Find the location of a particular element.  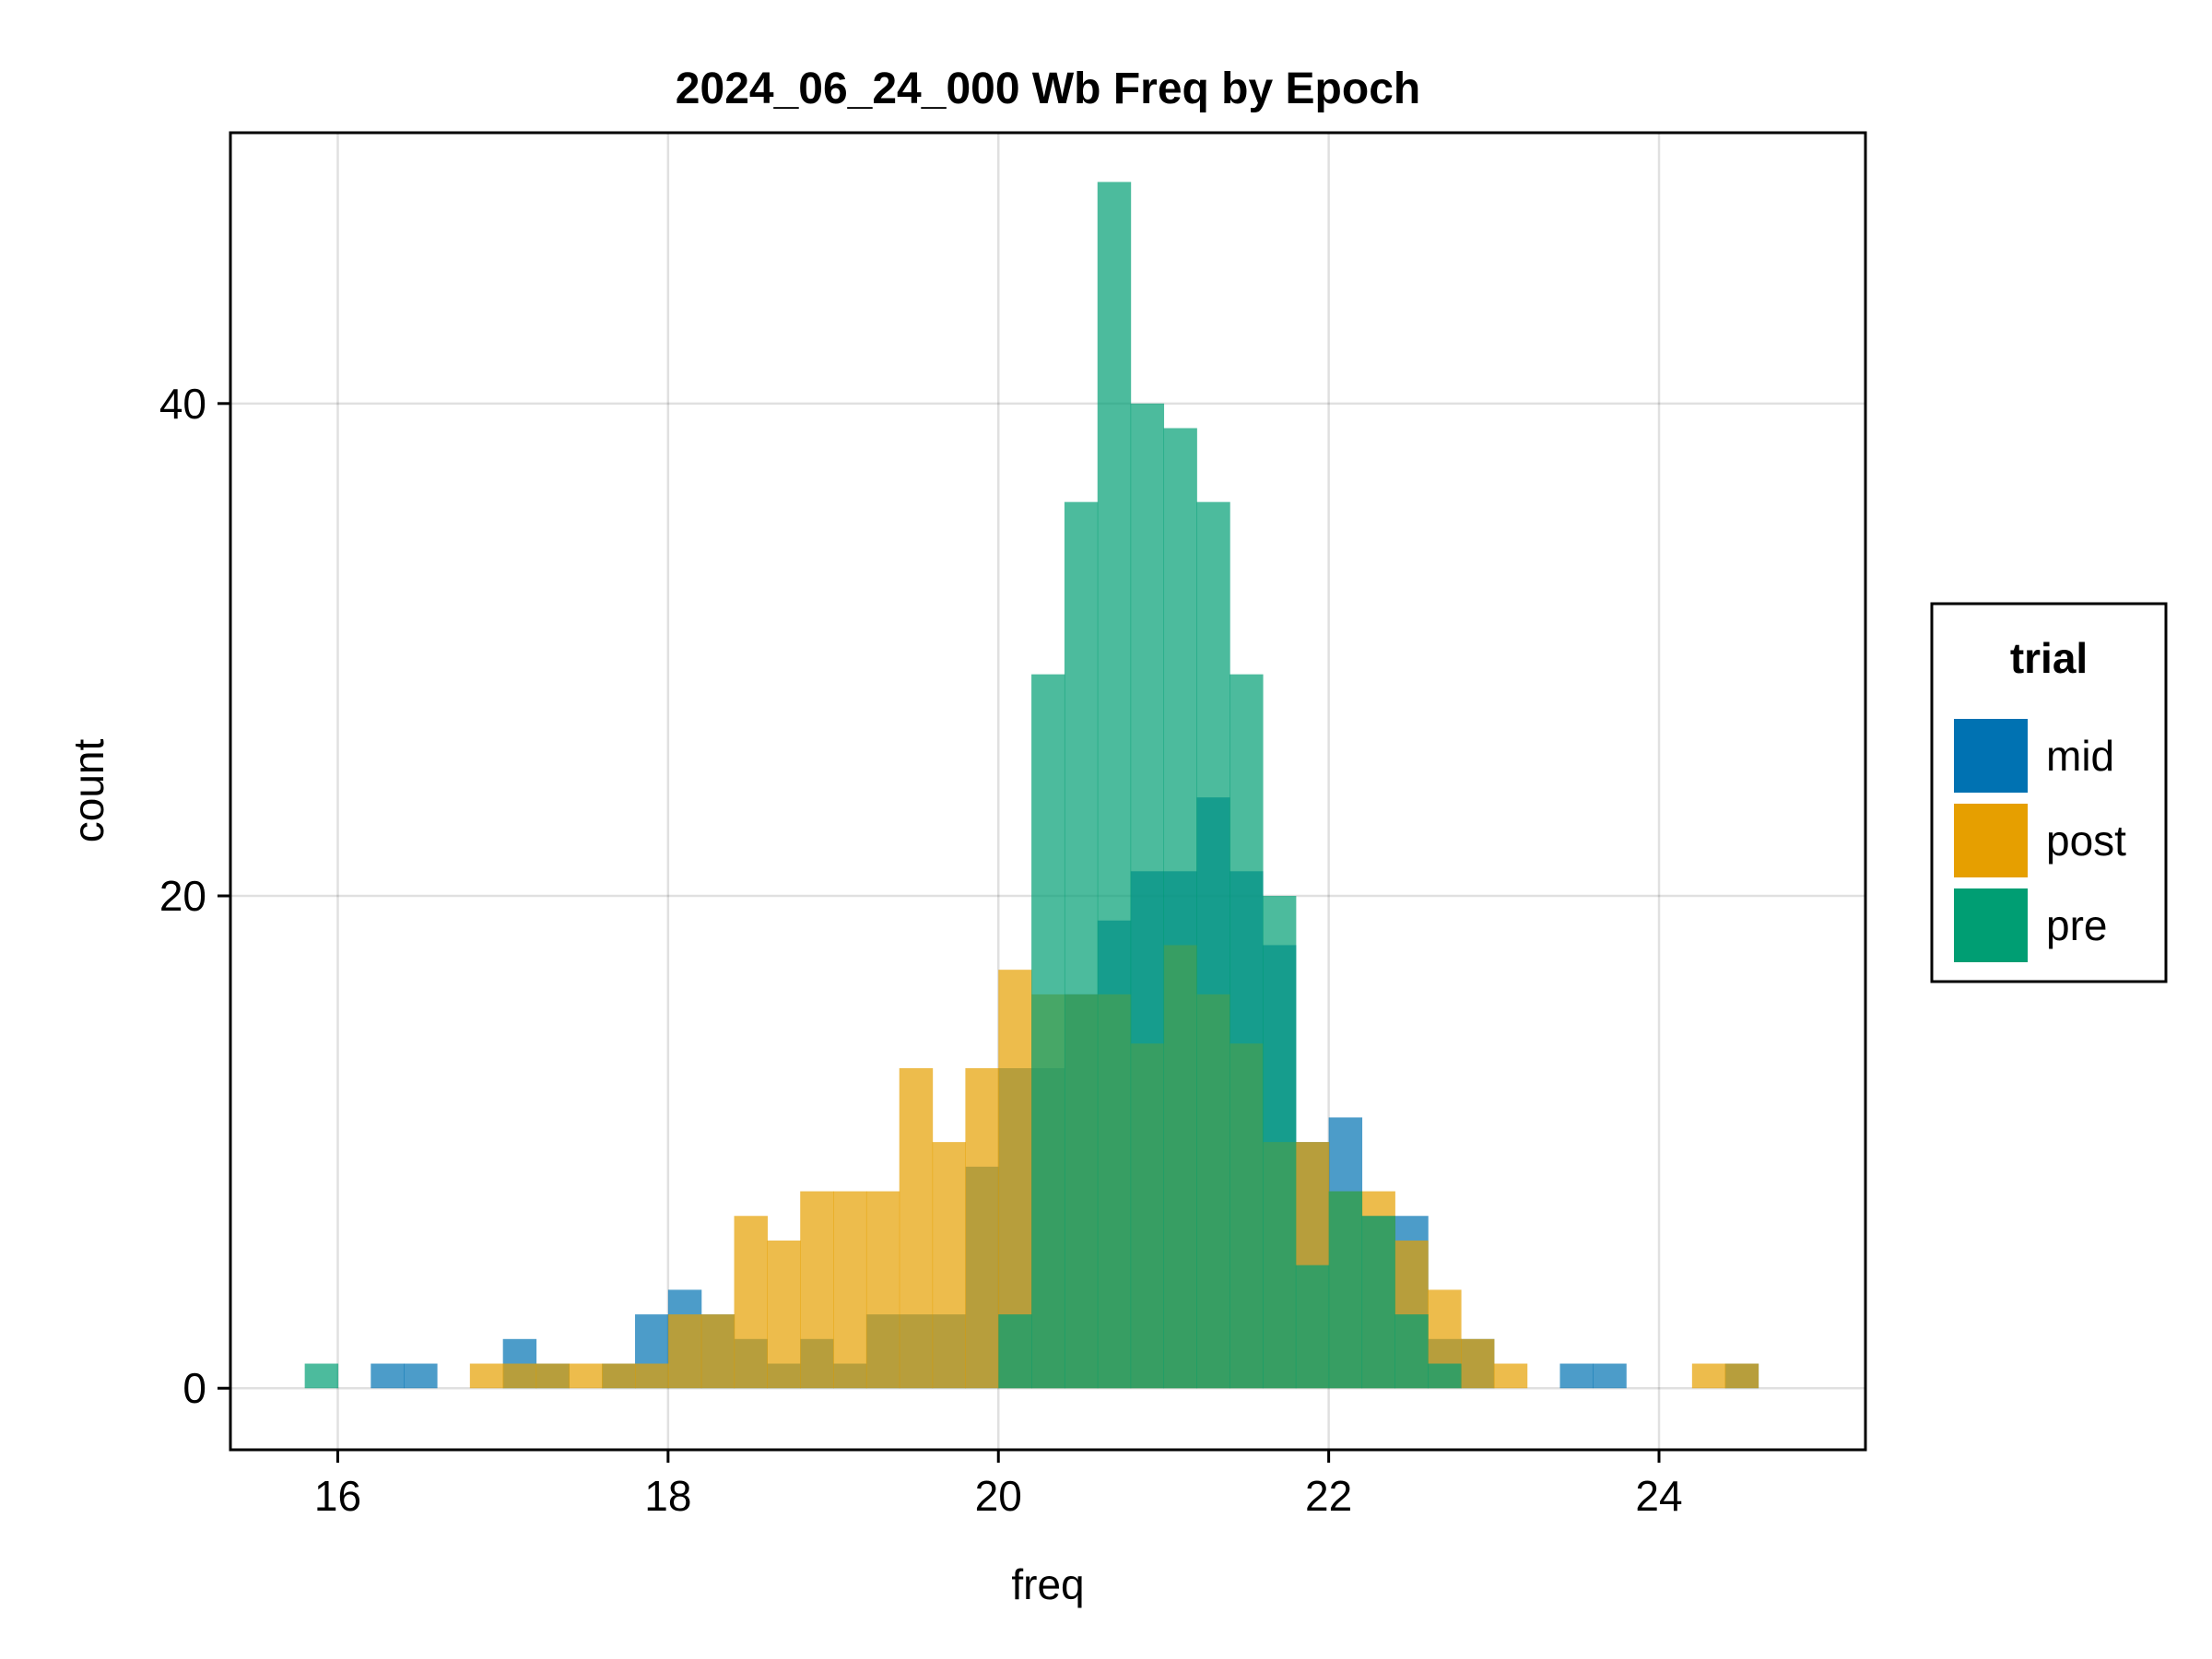

x-axis-label: freq is located at coordinates (1047, 1584).